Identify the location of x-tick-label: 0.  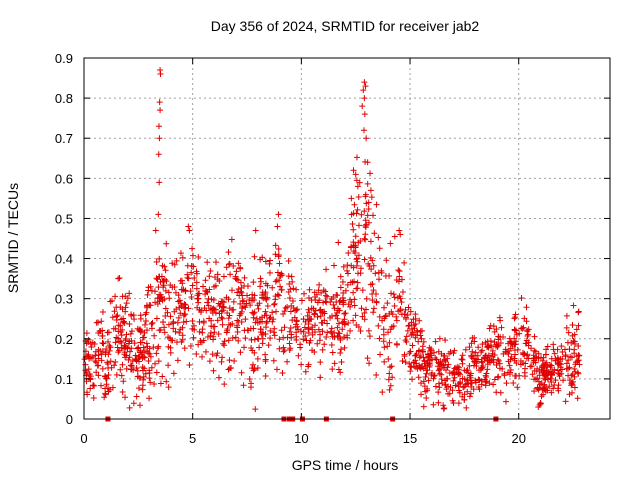
(83, 438).